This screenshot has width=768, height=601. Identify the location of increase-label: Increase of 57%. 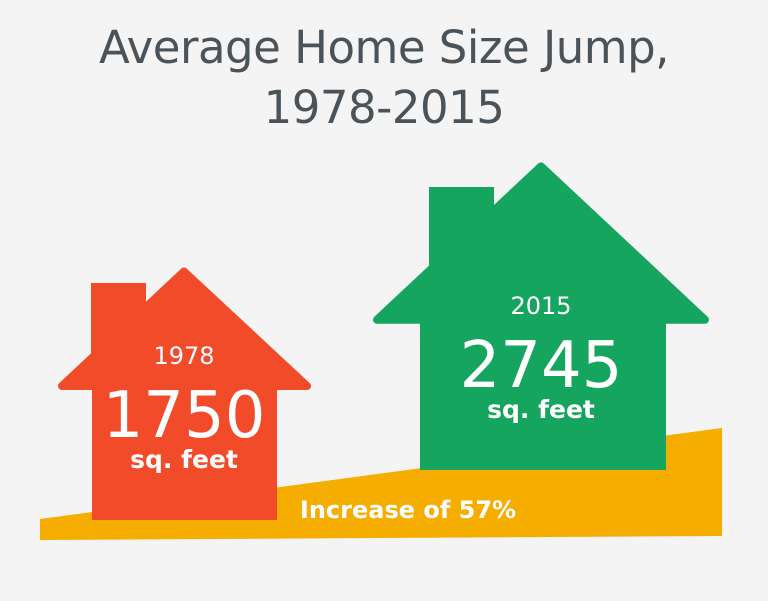
(408, 510).